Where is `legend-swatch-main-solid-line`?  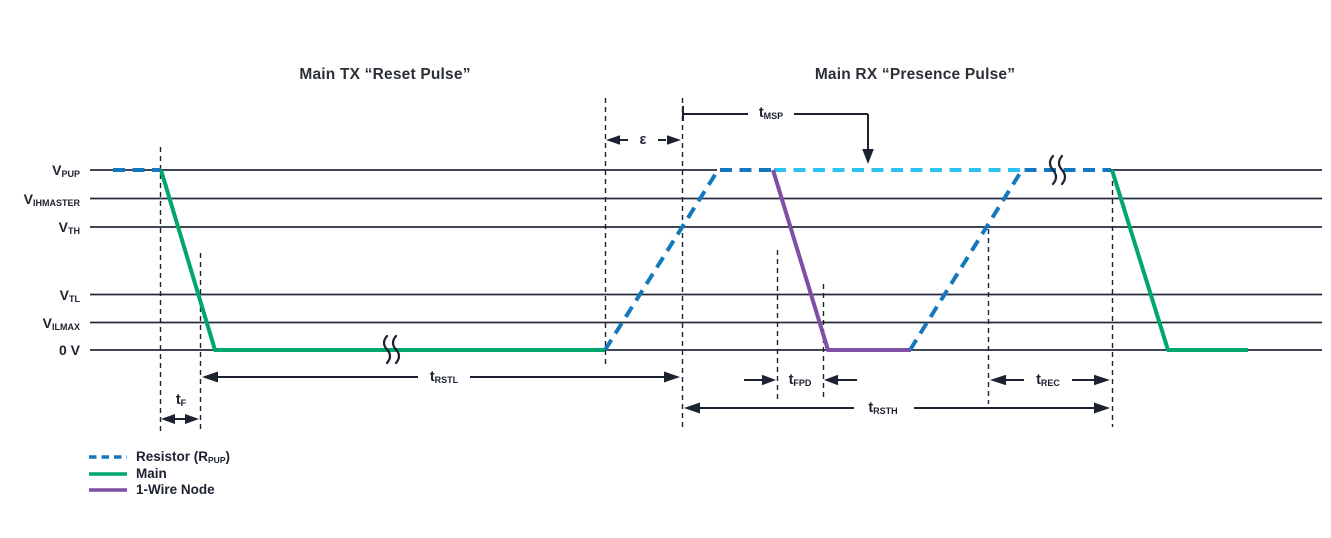 legend-swatch-main-solid-line is located at coordinates (108, 473).